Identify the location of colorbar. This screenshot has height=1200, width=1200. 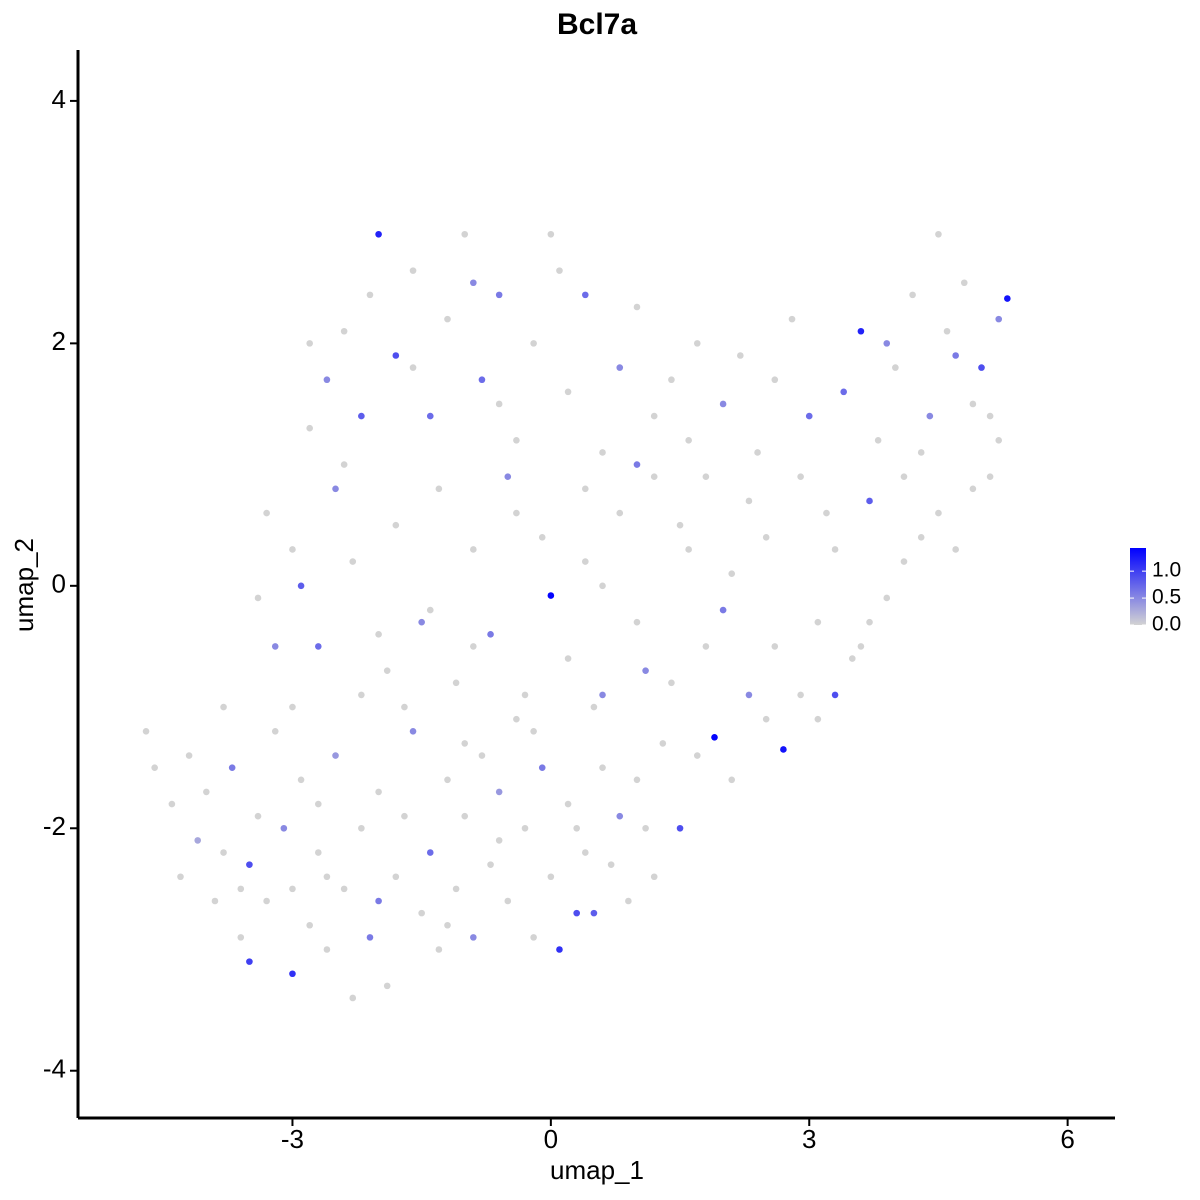
(1138, 586).